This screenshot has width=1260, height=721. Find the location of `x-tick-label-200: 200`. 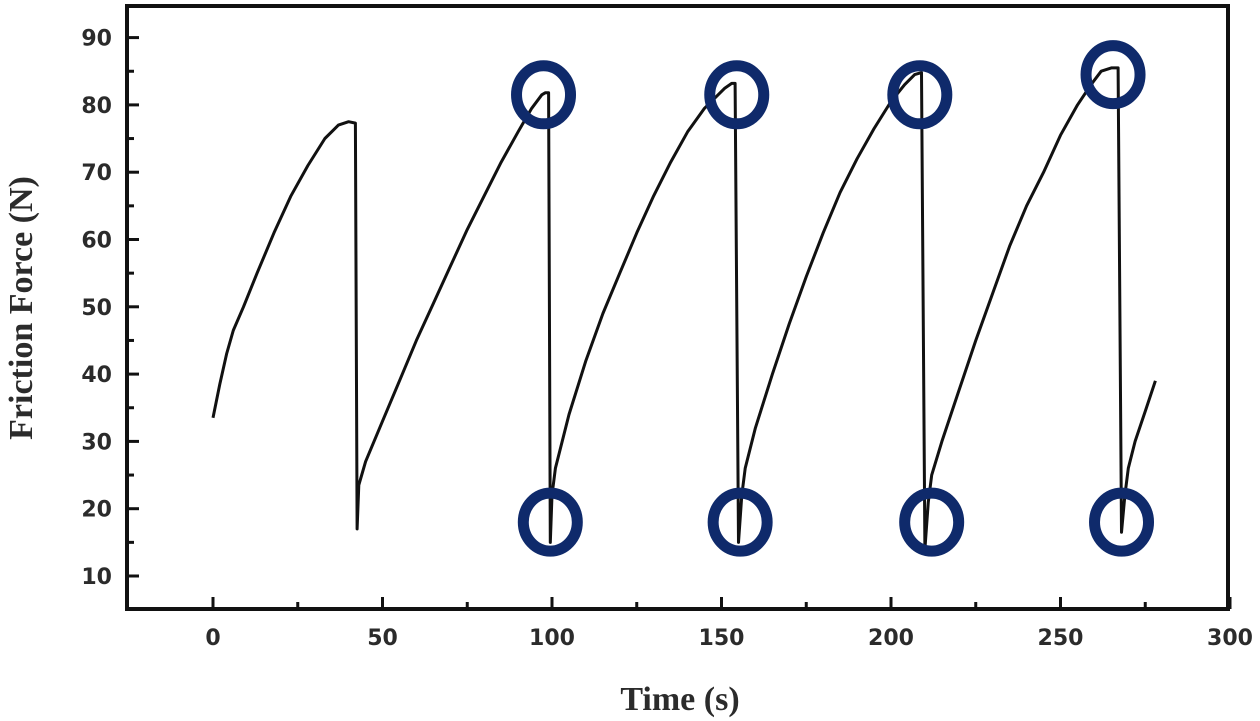

x-tick-label-200: 200 is located at coordinates (891, 638).